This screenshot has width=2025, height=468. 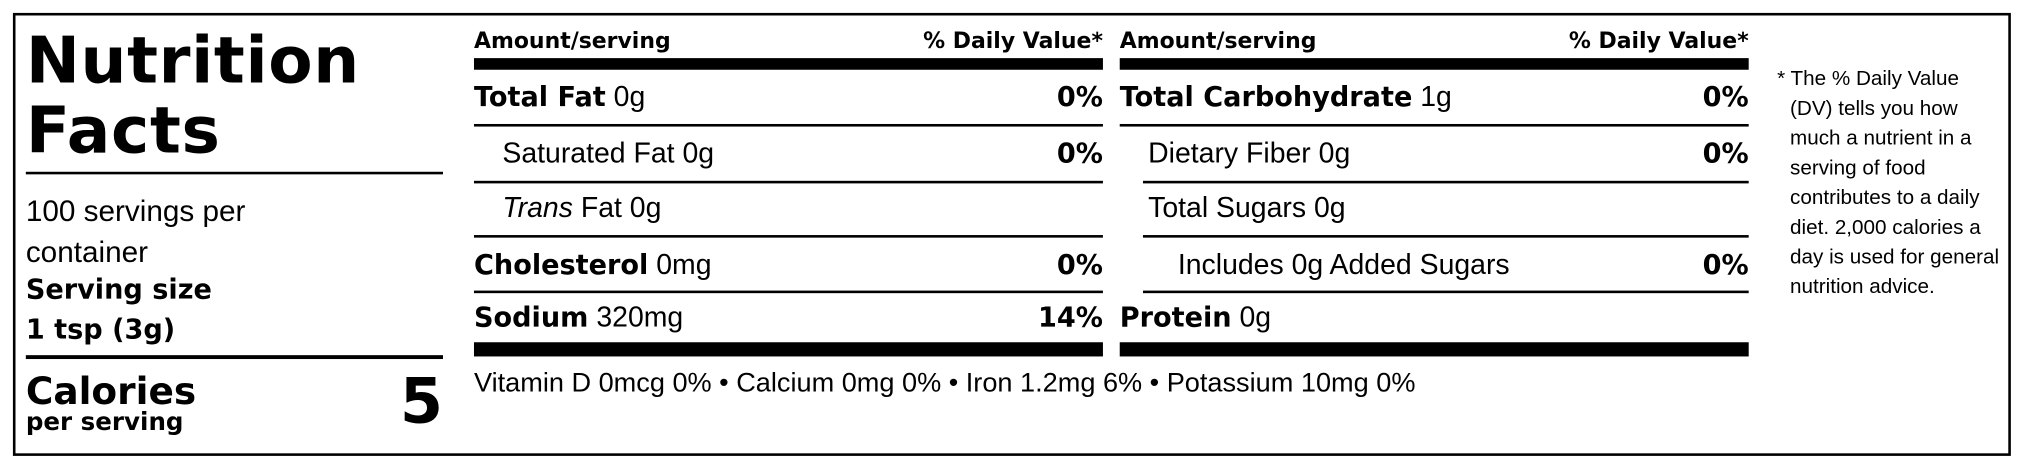 I want to click on nutrient-name: Sodium, so click(x=531, y=318).